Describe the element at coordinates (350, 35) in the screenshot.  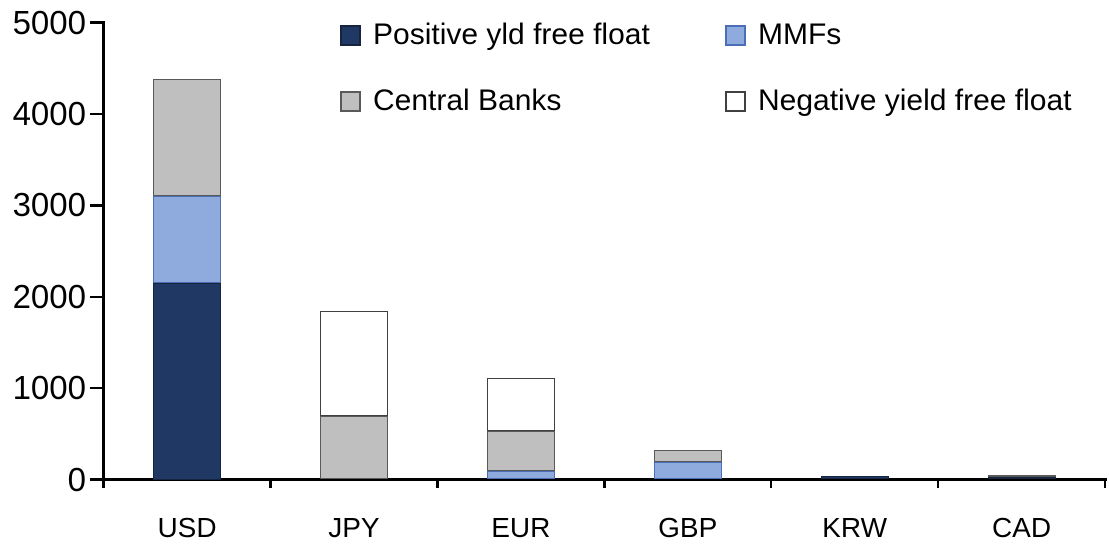
I see `legend-swatch-positive-yld-free-float` at that location.